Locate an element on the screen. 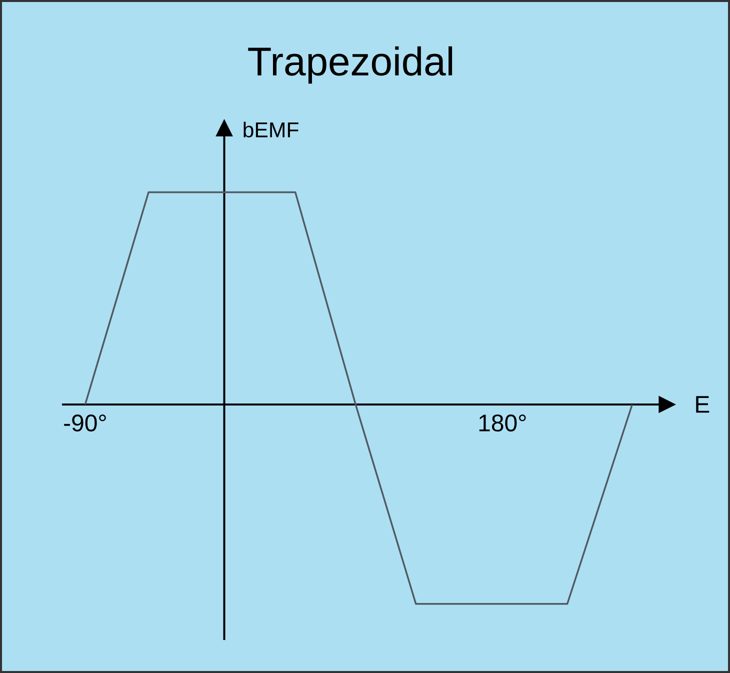 The height and width of the screenshot is (673, 730). y-axis-title: bEMF is located at coordinates (271, 130).